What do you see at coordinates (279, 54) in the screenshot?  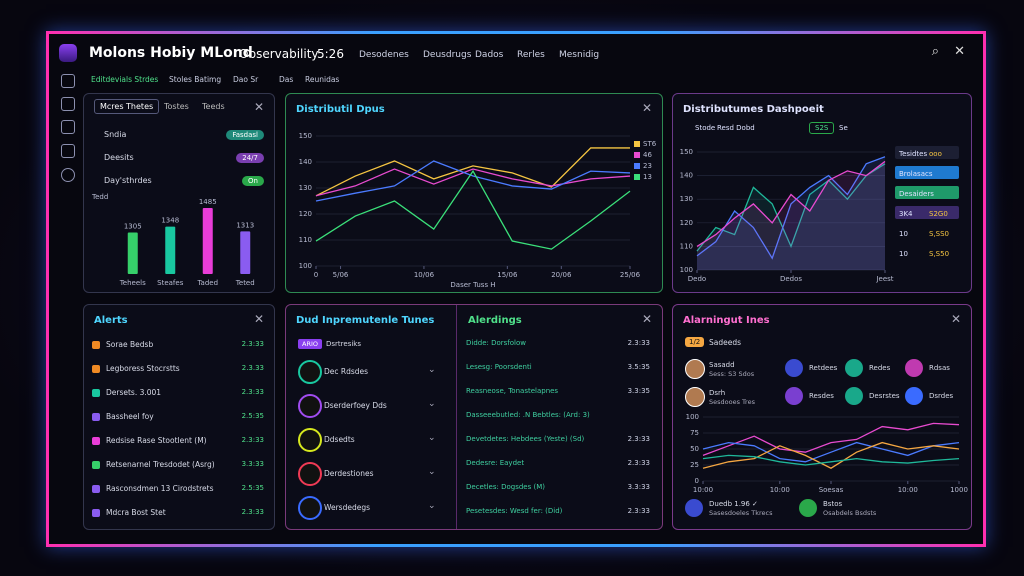 I see `app-name: Observability` at bounding box center [279, 54].